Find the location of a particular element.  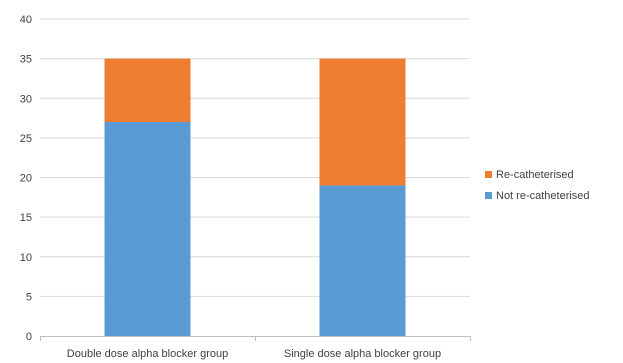

y-tick-label: 40 is located at coordinates (26, 20).